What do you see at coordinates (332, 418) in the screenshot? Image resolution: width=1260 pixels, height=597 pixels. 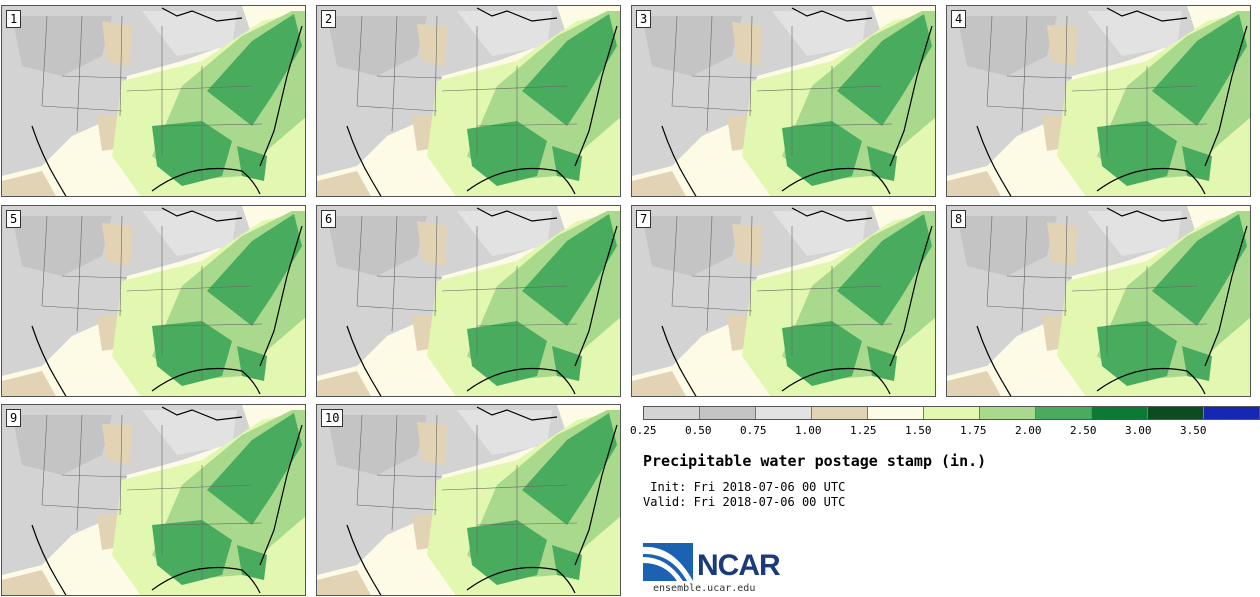 I see `panel-number: 10` at bounding box center [332, 418].